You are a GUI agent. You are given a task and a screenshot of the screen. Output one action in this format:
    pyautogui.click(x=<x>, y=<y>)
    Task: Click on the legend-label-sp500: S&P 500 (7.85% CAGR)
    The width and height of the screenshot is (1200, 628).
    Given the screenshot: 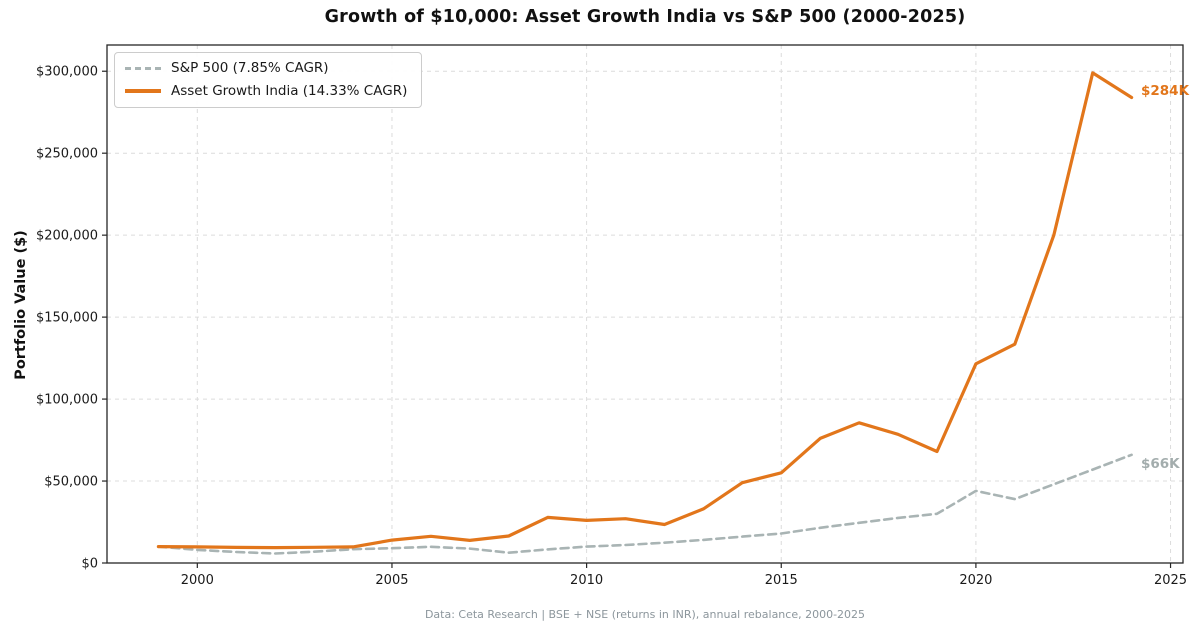 What is the action you would take?
    pyautogui.click(x=250, y=68)
    